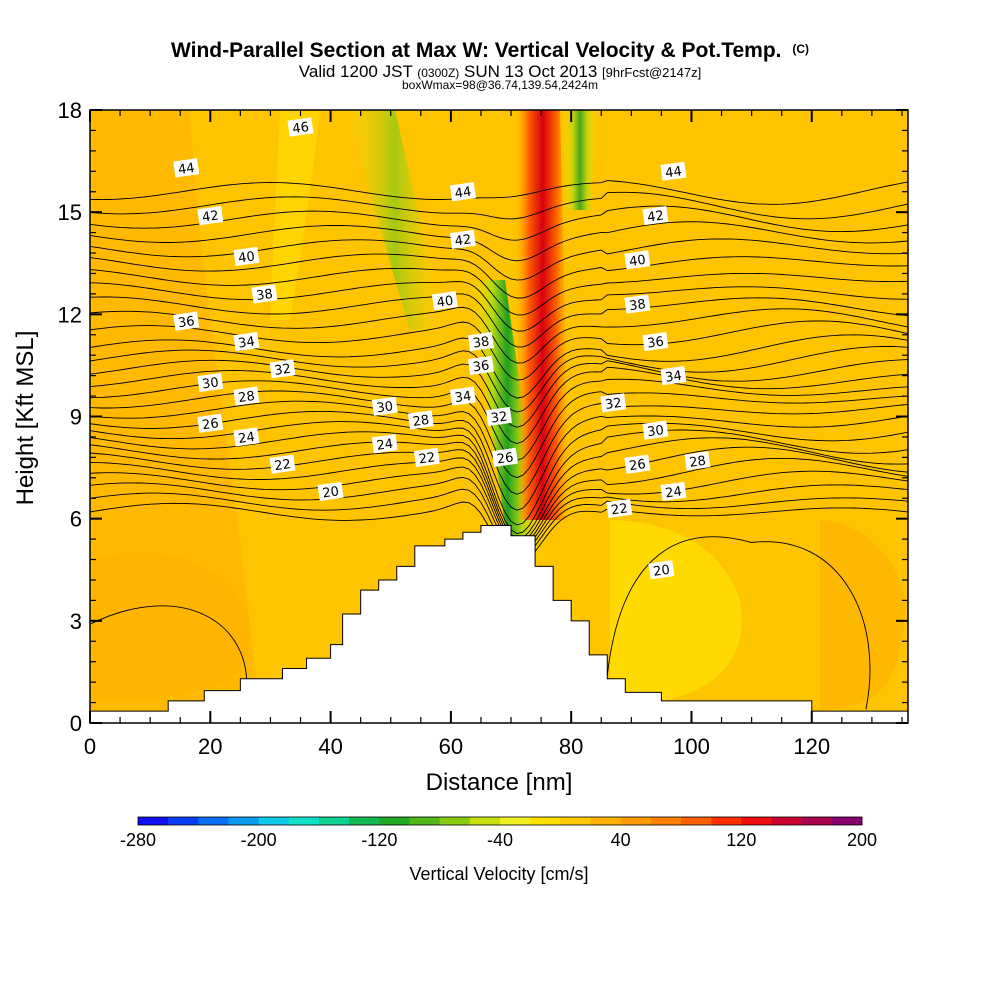 The width and height of the screenshot is (1000, 1000). Describe the element at coordinates (300, 127) in the screenshot. I see `contour-label: 46` at that location.